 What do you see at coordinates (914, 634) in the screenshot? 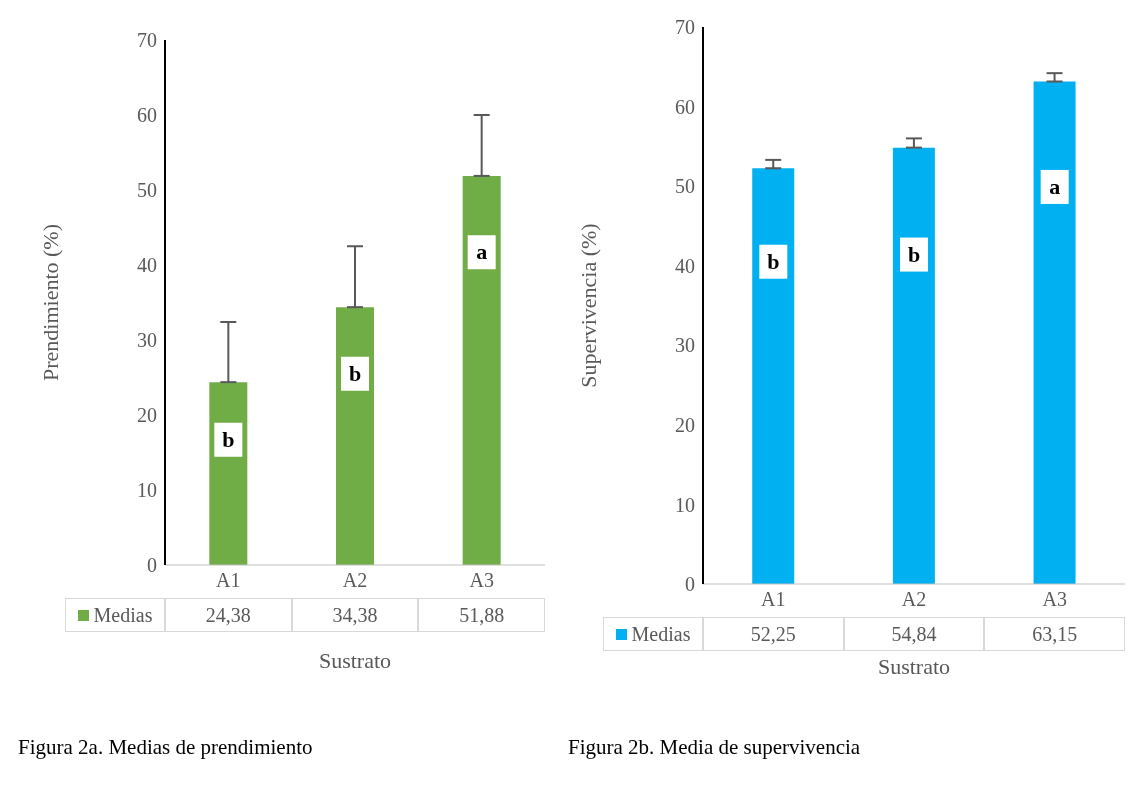
I see `data-label: 54,84` at bounding box center [914, 634].